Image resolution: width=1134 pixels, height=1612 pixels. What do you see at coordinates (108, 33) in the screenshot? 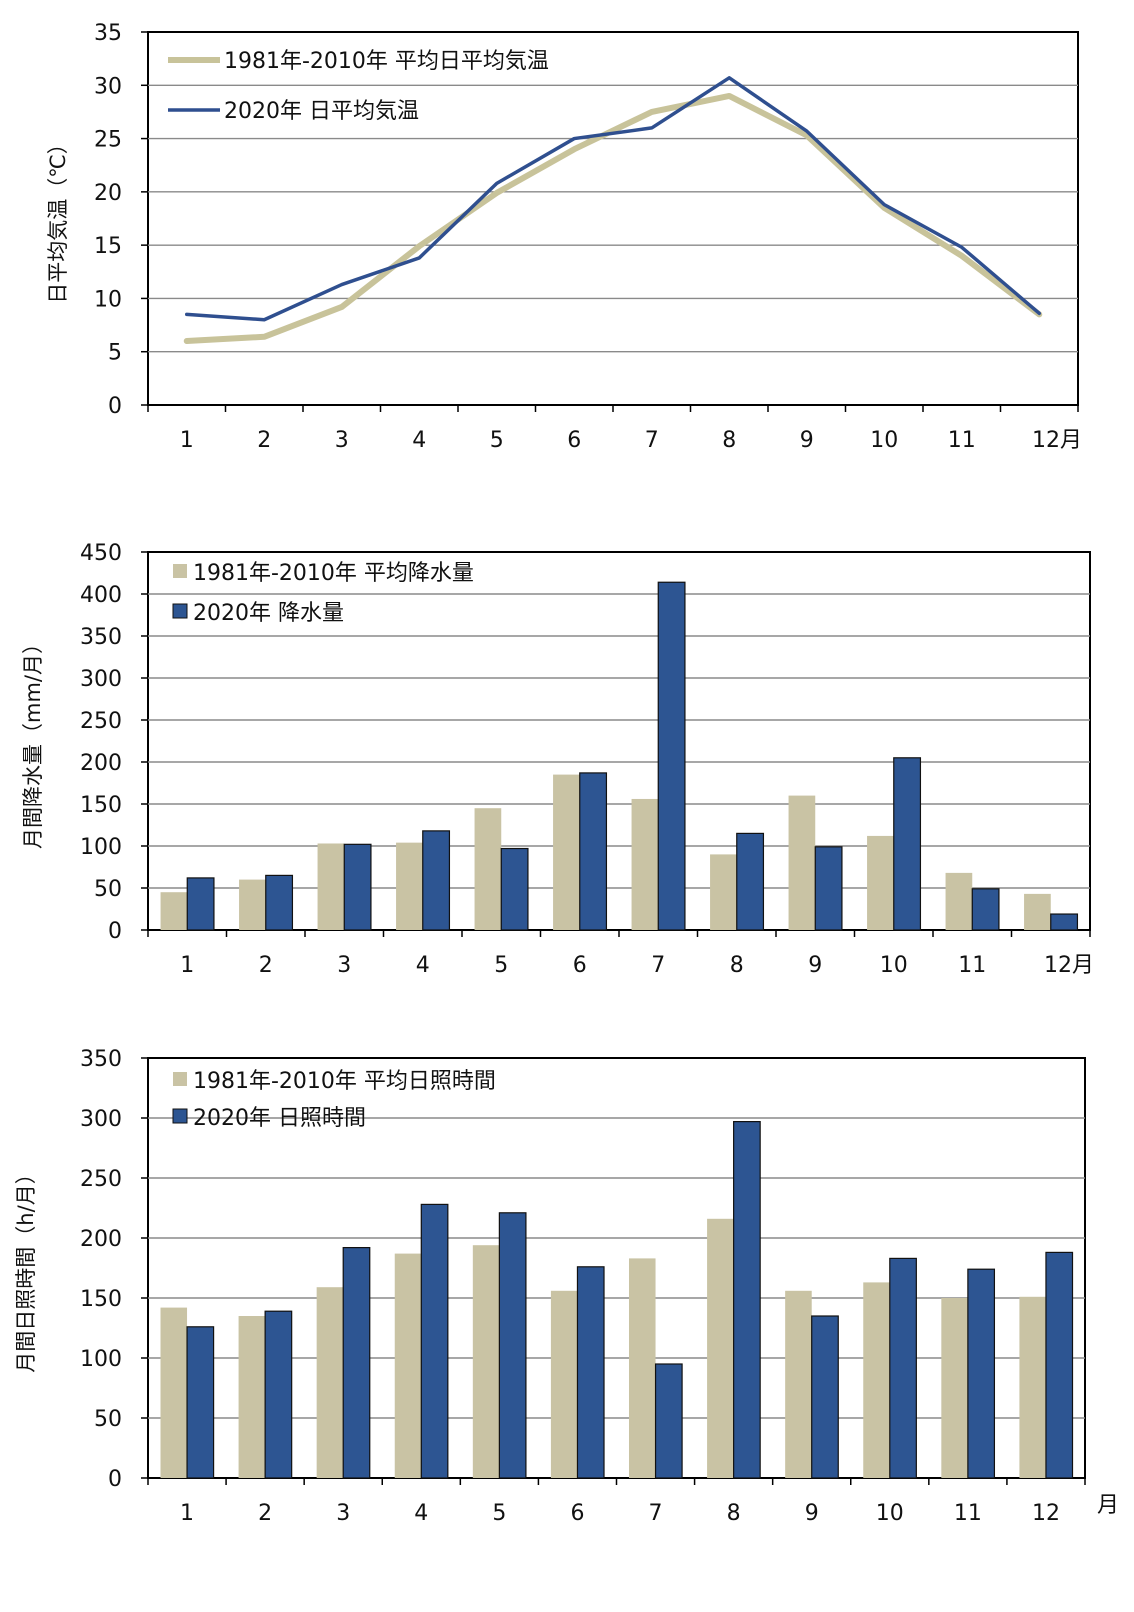
I see `y-tick-label: 35` at bounding box center [108, 33].